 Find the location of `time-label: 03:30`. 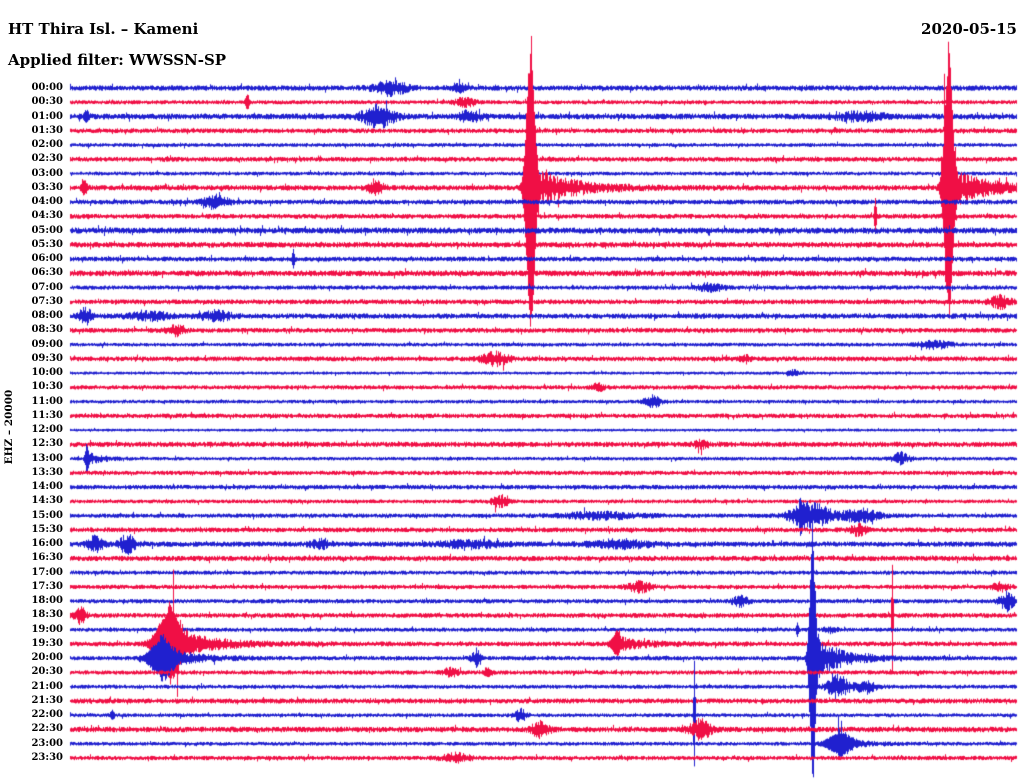

time-label: 03:30 is located at coordinates (47, 187).